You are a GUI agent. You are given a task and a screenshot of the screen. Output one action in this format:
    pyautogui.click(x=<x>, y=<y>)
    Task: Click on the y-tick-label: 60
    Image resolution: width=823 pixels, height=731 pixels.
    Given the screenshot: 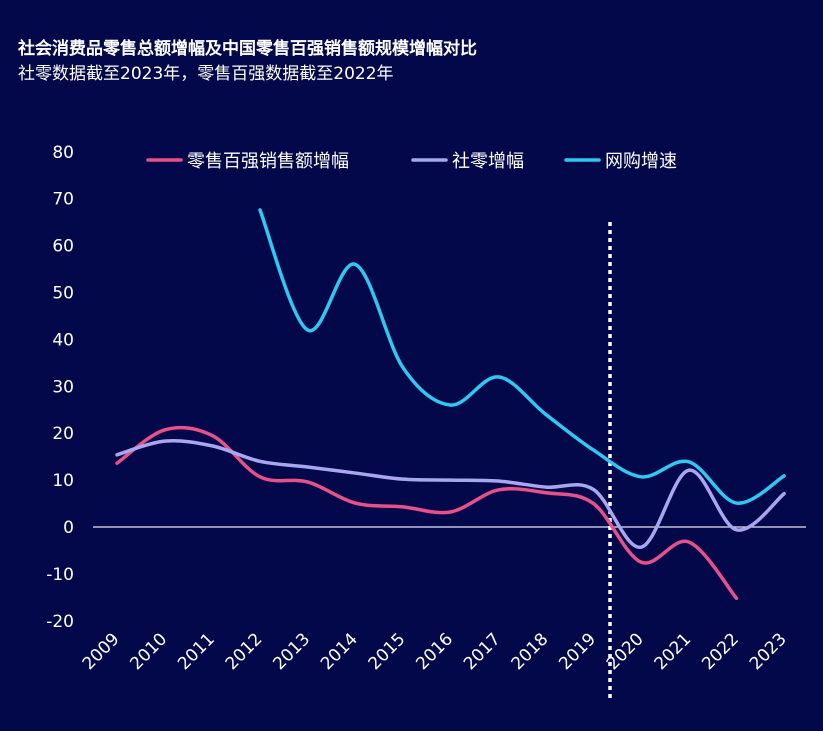 What is the action you would take?
    pyautogui.click(x=63, y=247)
    